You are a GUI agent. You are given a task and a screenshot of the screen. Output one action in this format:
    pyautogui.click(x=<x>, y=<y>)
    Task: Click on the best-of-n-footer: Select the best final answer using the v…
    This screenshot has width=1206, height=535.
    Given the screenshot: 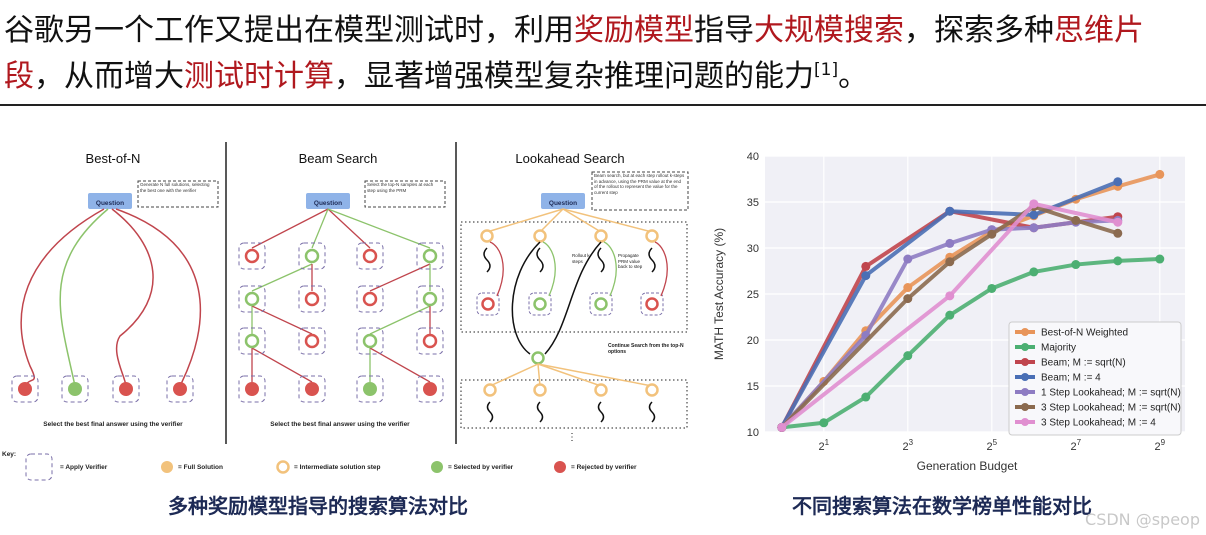 What is the action you would take?
    pyautogui.click(x=113, y=424)
    